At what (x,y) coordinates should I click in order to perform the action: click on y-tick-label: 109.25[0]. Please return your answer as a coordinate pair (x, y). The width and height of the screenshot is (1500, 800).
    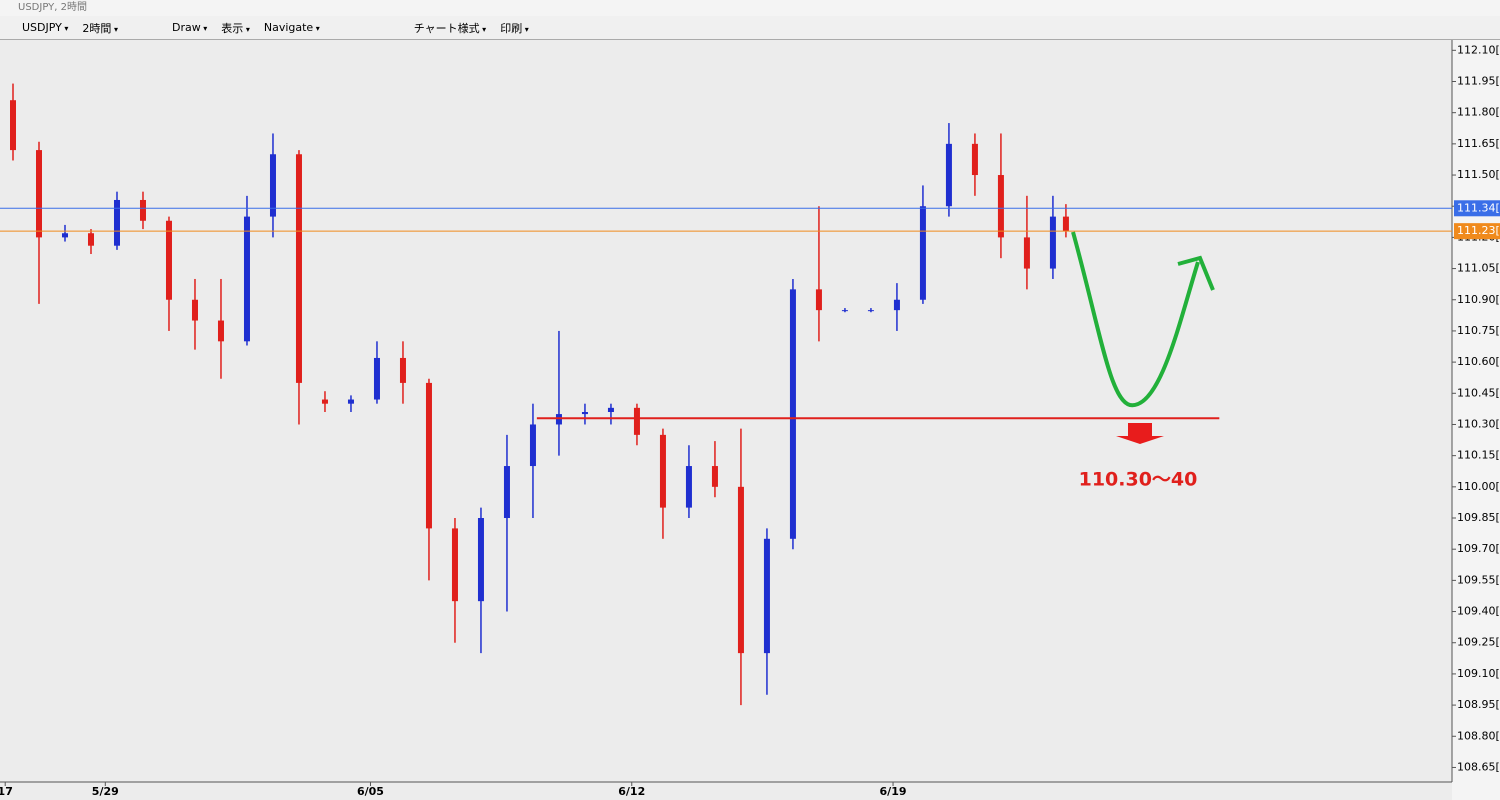
    Looking at the image, I should click on (1478, 642).